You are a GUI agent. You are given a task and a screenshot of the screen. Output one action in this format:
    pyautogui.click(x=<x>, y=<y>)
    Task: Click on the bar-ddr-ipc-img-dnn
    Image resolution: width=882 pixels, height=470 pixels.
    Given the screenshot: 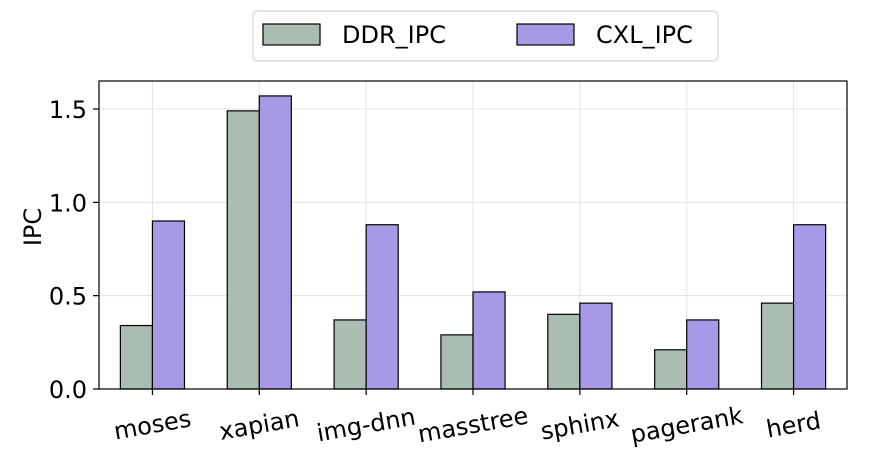 What is the action you would take?
    pyautogui.click(x=350, y=354)
    